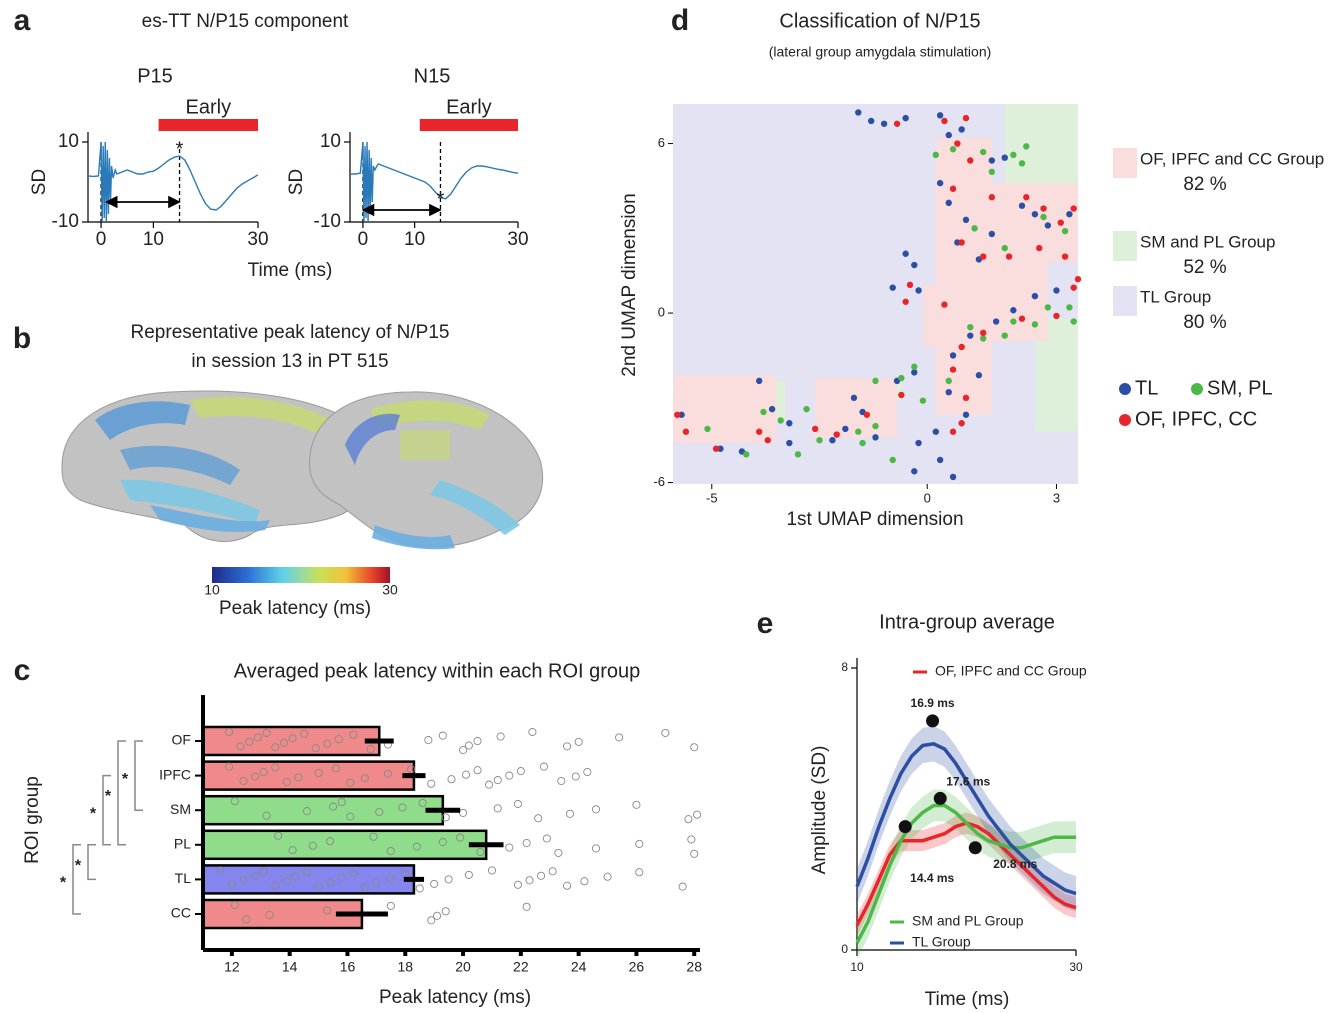 The width and height of the screenshot is (1334, 1013). What do you see at coordinates (579, 967) in the screenshot?
I see `x-tick-label: 24` at bounding box center [579, 967].